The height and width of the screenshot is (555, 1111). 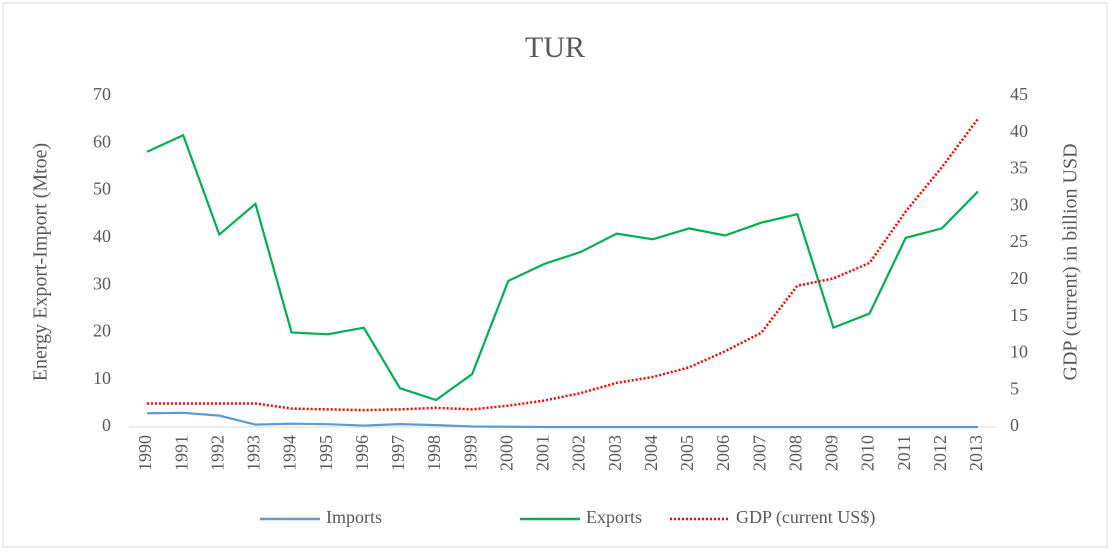 What do you see at coordinates (759, 453) in the screenshot?
I see `x-tick-label: 2007` at bounding box center [759, 453].